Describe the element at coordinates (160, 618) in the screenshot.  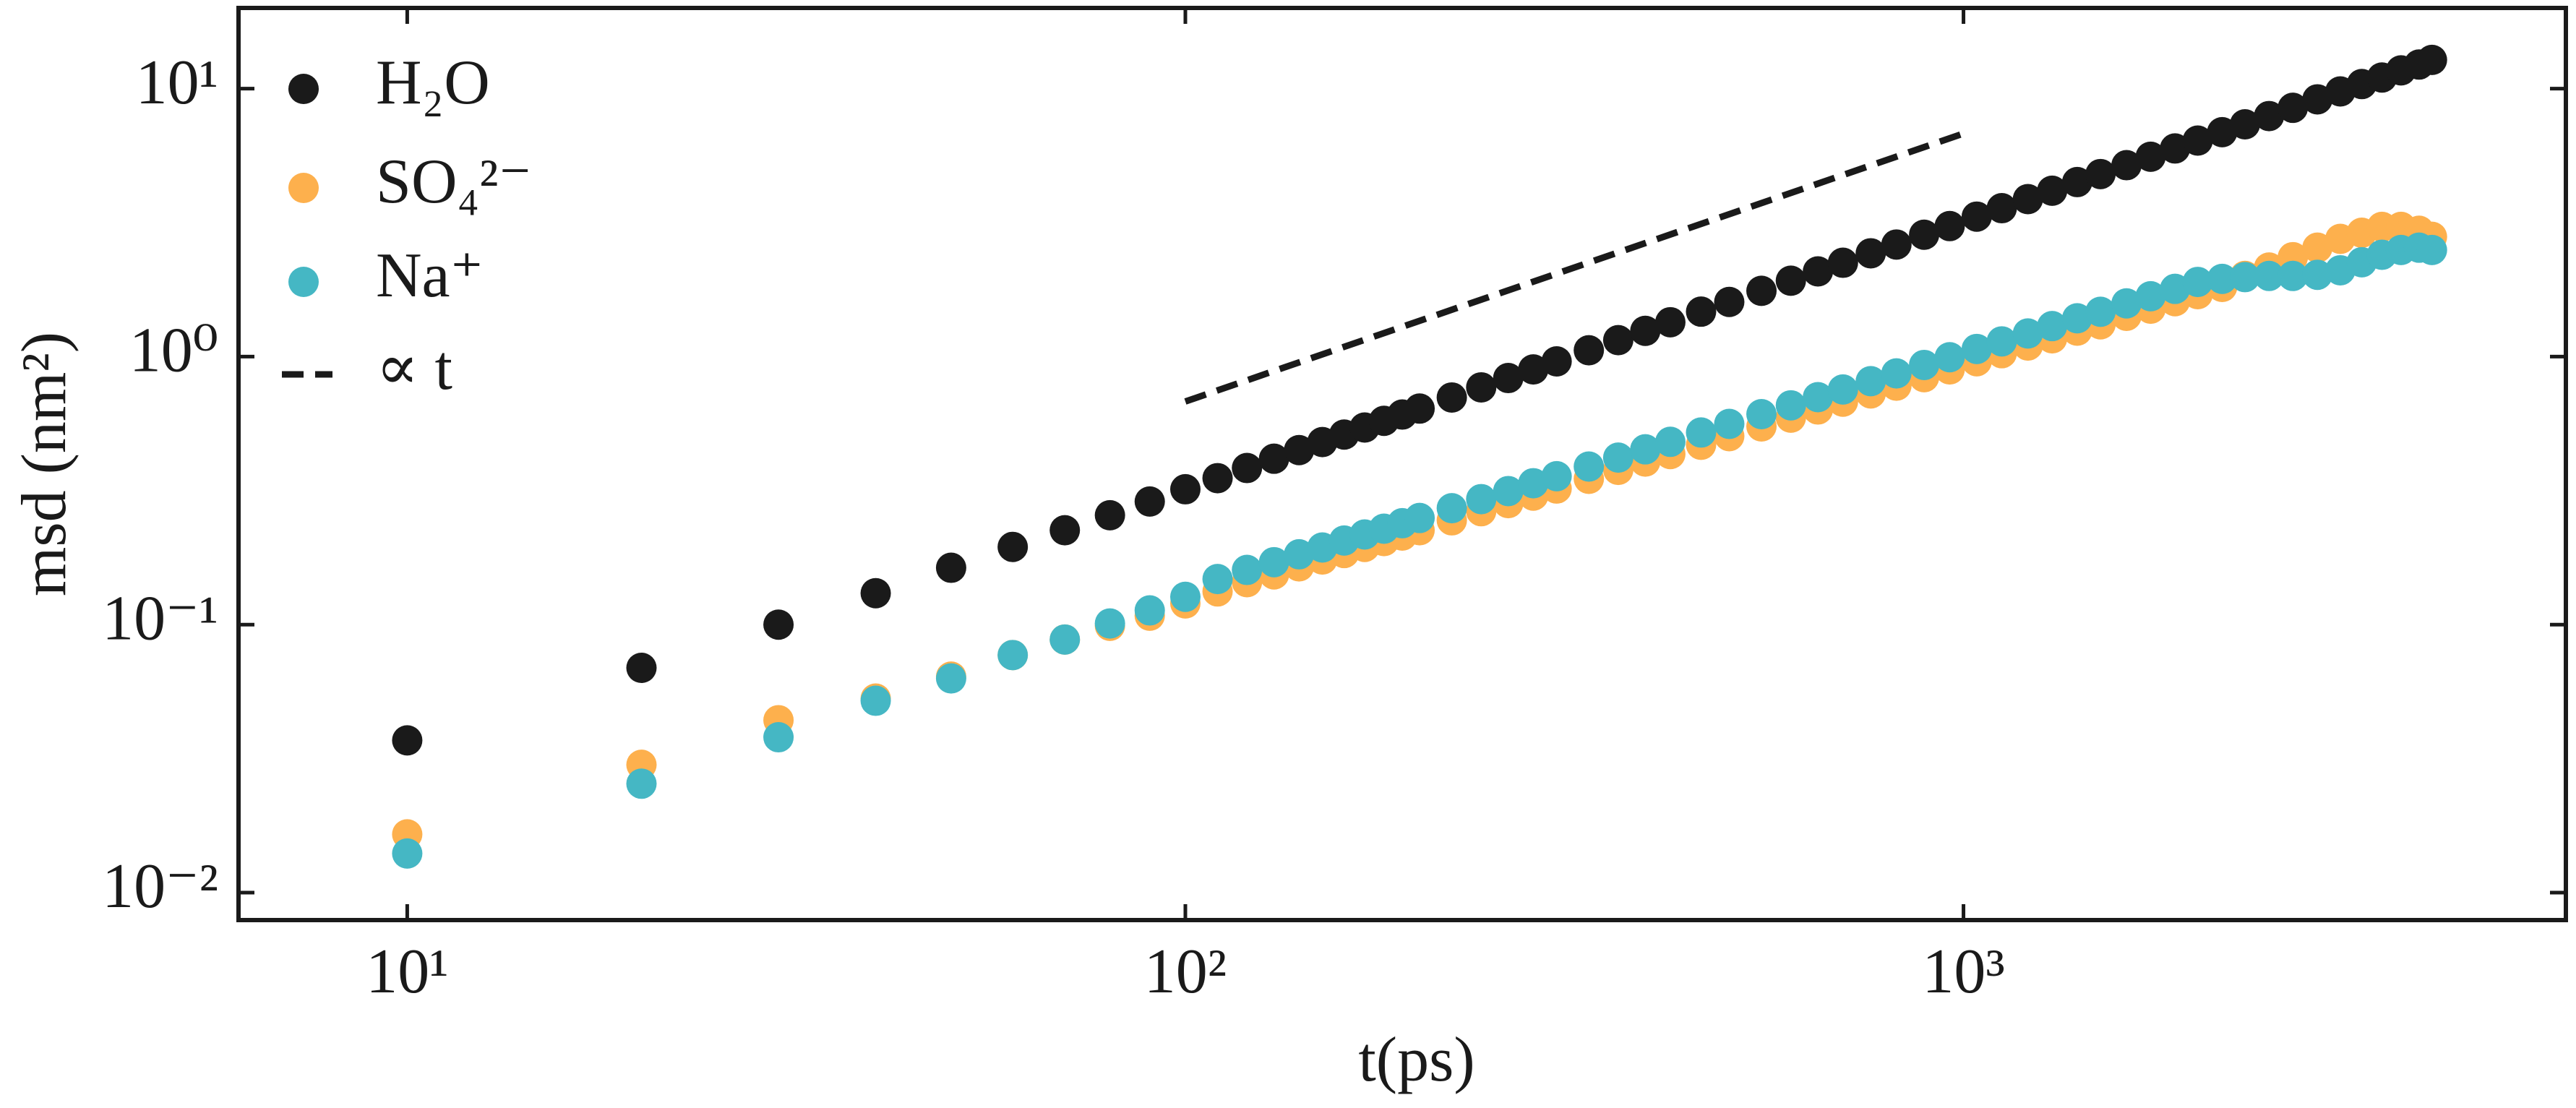
I see `y-tick-label: 10⁻¹` at that location.